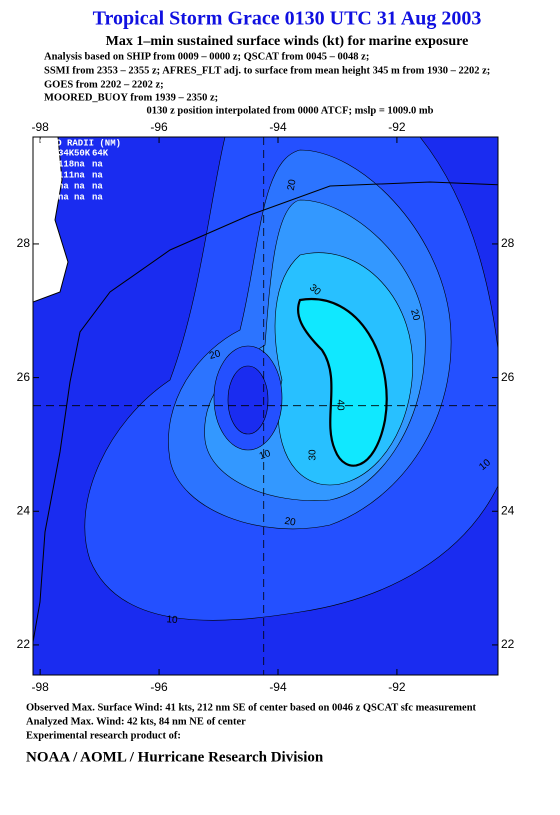 The image size is (560, 815). Describe the element at coordinates (66, 164) in the screenshot. I see `wind-radii-cell: 118` at that location.